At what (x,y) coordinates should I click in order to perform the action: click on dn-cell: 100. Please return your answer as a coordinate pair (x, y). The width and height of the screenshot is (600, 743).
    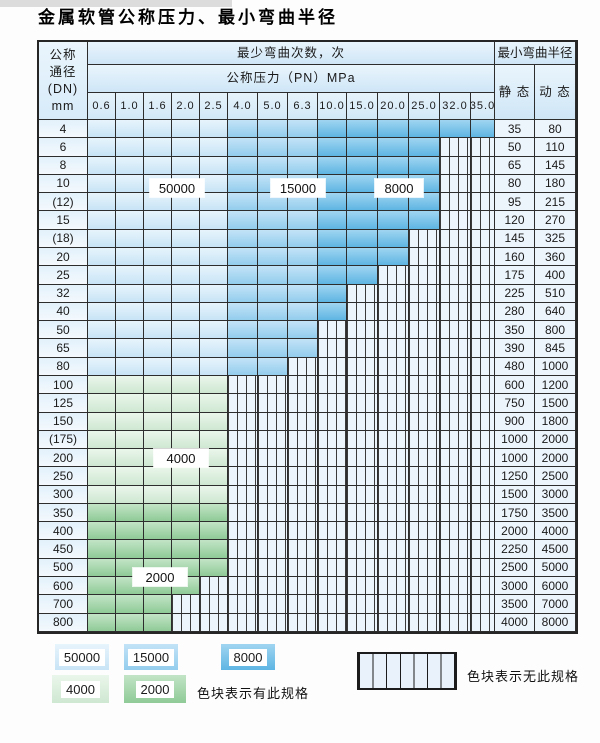
    Looking at the image, I should click on (63, 385).